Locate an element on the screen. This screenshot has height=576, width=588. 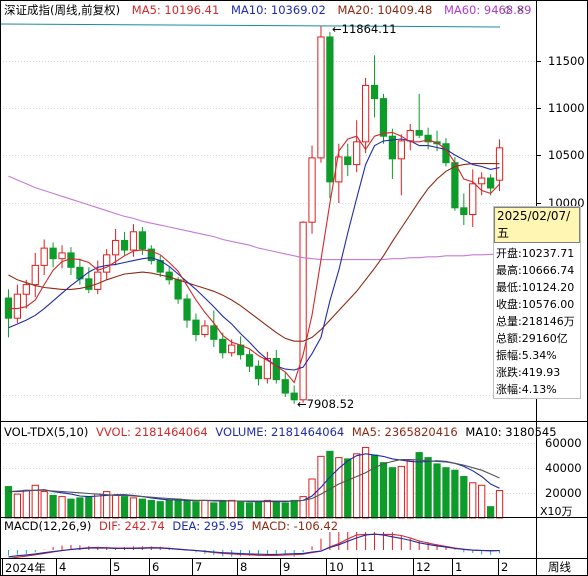
volume-title: VOL-TDX(5,10) is located at coordinates (46, 432).